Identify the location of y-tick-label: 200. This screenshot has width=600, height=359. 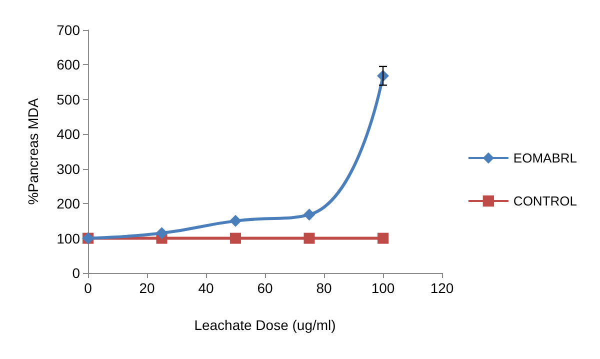
(68, 204).